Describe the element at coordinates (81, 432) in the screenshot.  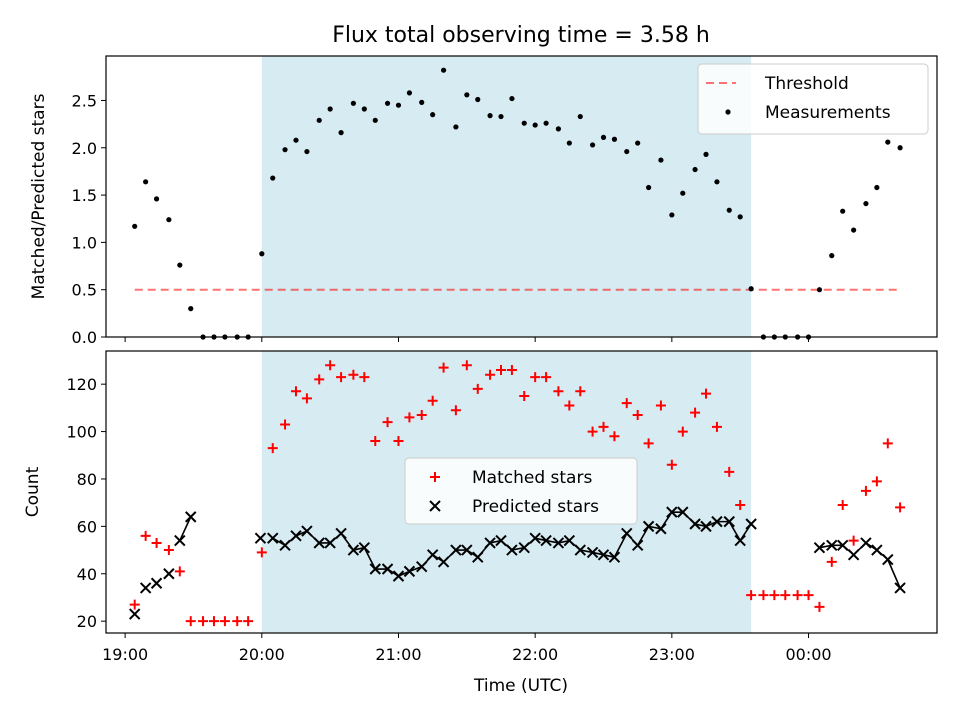
I see `y-tick-label: 100` at that location.